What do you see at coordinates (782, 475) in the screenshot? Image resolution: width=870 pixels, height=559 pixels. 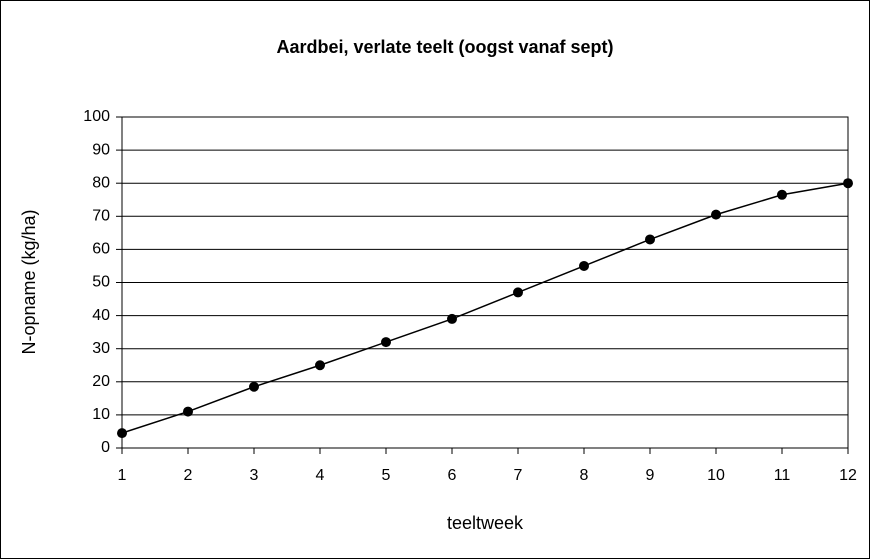 I see `x-tick-label: 11` at bounding box center [782, 475].